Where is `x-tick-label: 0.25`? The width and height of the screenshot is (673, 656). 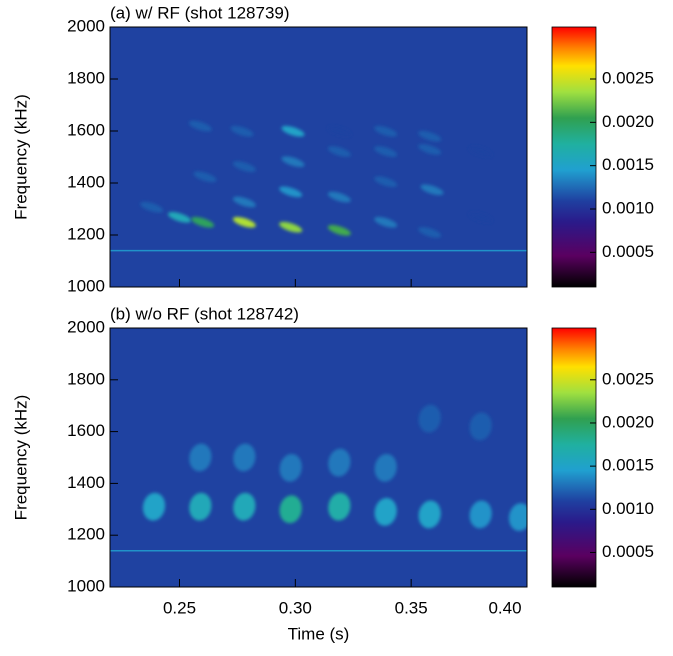 x-tick-label: 0.25 is located at coordinates (179, 607).